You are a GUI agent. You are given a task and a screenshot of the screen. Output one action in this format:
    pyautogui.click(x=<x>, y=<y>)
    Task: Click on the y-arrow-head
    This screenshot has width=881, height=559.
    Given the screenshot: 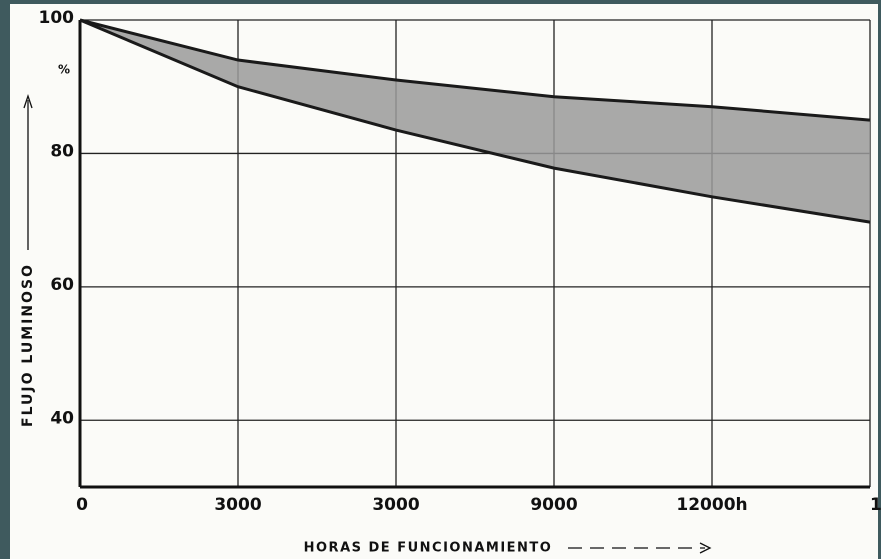 What is the action you would take?
    pyautogui.click(x=28, y=101)
    